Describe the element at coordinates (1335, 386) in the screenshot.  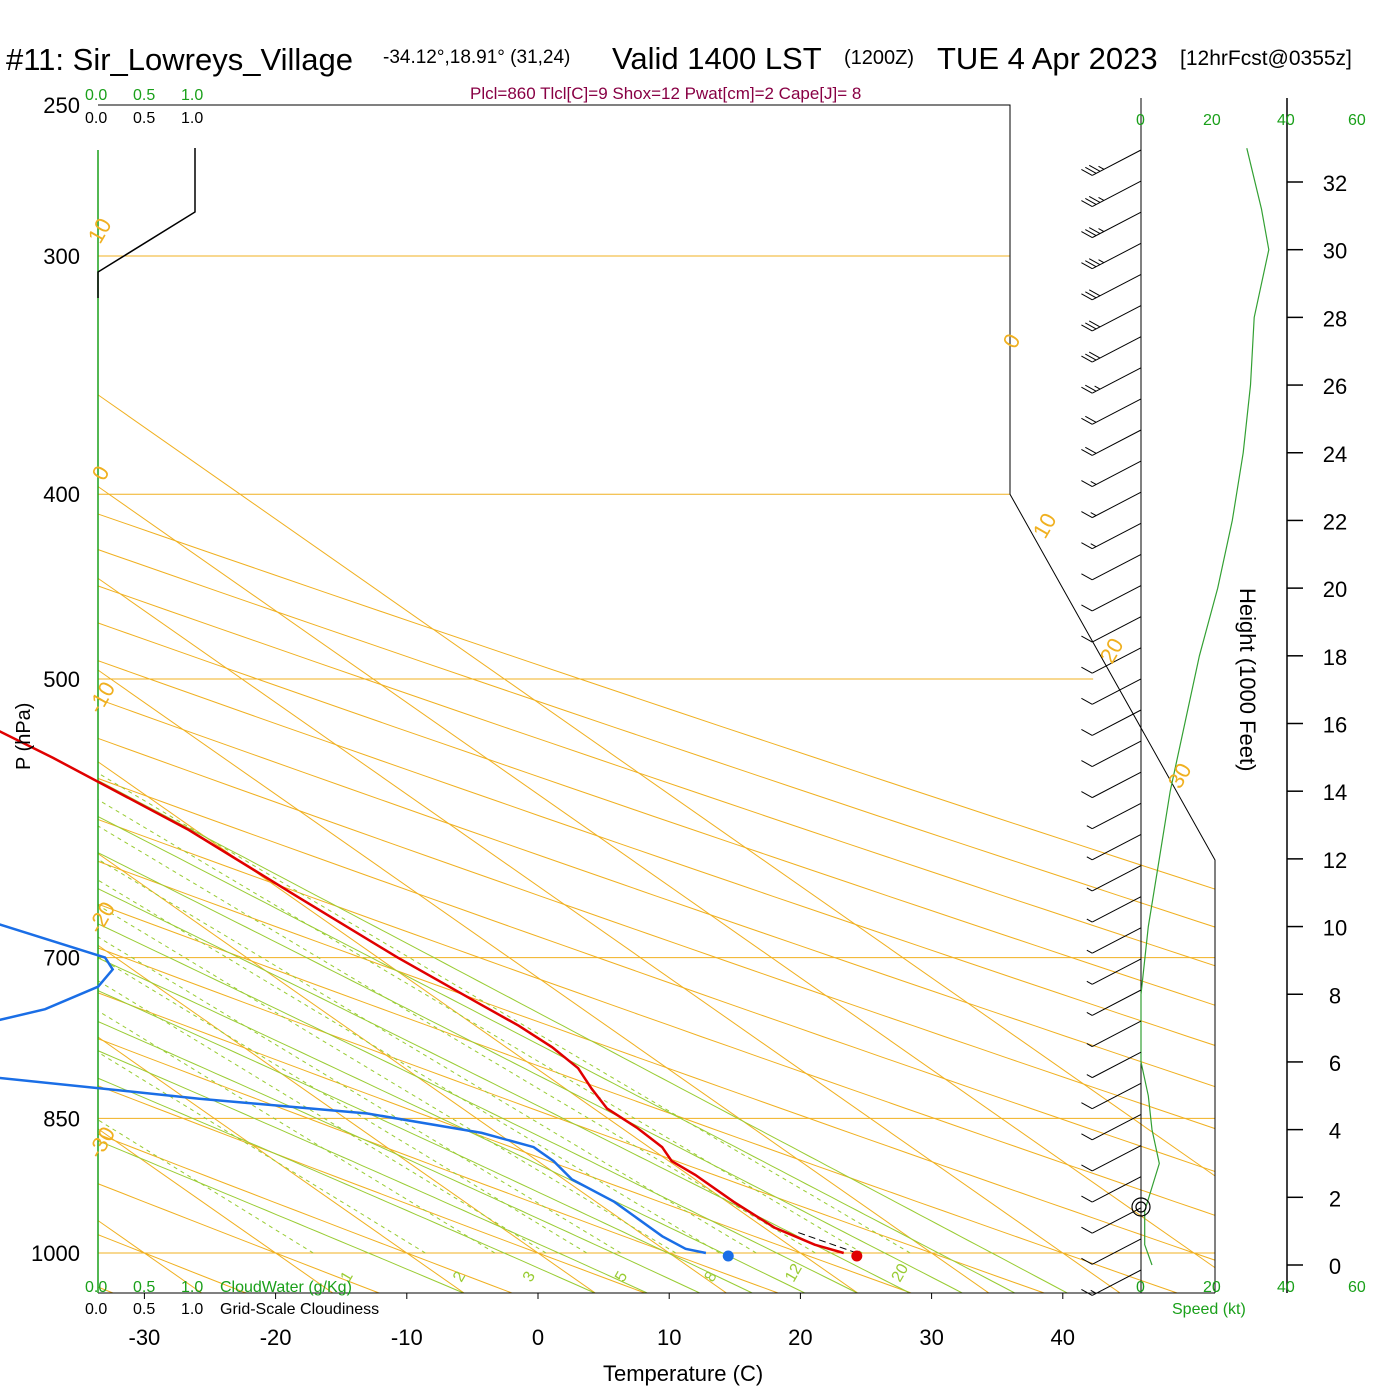
I see `height-tick-26: 26` at that location.